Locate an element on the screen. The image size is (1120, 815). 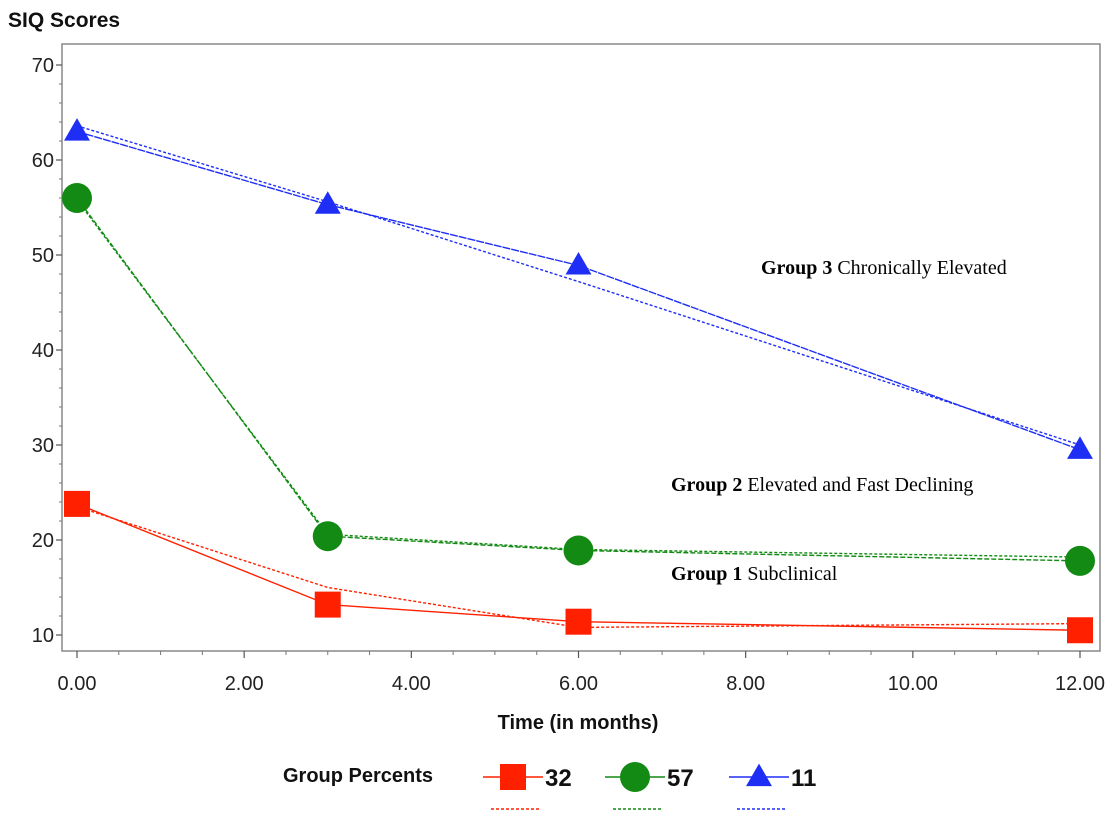
y-axis: 10 20 30 40 50 60 70 is located at coordinates (47, 351).